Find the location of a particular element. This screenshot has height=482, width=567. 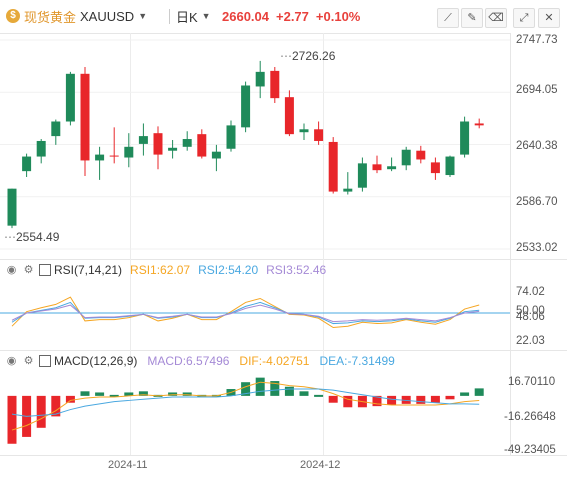

low-annotation: ⋯2554.49 is located at coordinates (32, 237).